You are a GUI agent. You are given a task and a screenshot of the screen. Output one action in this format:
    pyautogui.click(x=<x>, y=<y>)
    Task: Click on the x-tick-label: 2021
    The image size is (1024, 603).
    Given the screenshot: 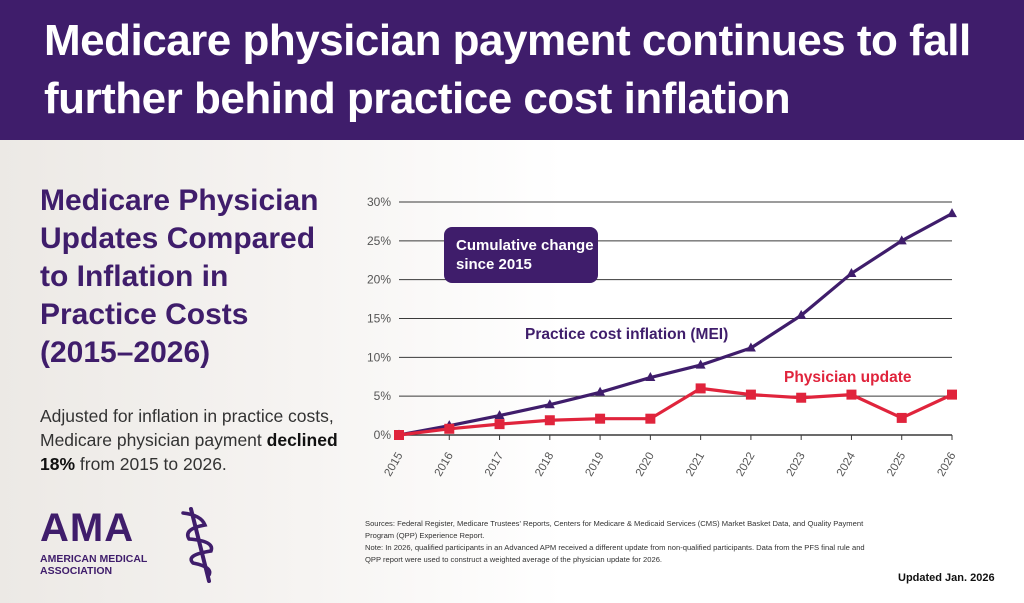 What is the action you would take?
    pyautogui.click(x=695, y=465)
    